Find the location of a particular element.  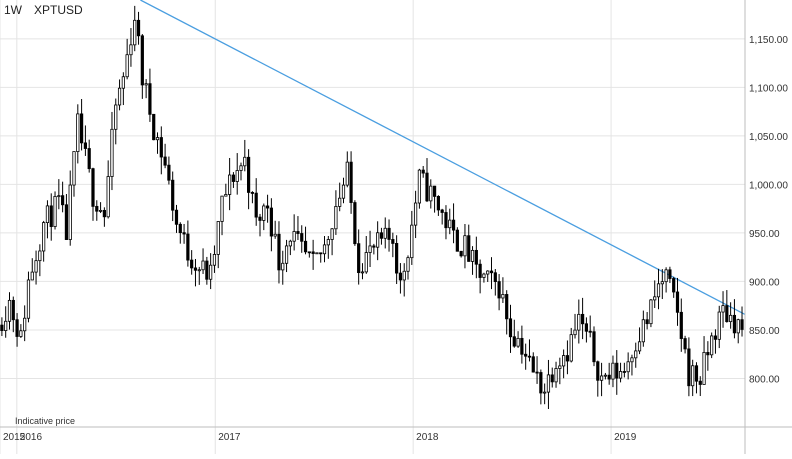

y-tick-label: 1,150.00 is located at coordinates (768, 40).